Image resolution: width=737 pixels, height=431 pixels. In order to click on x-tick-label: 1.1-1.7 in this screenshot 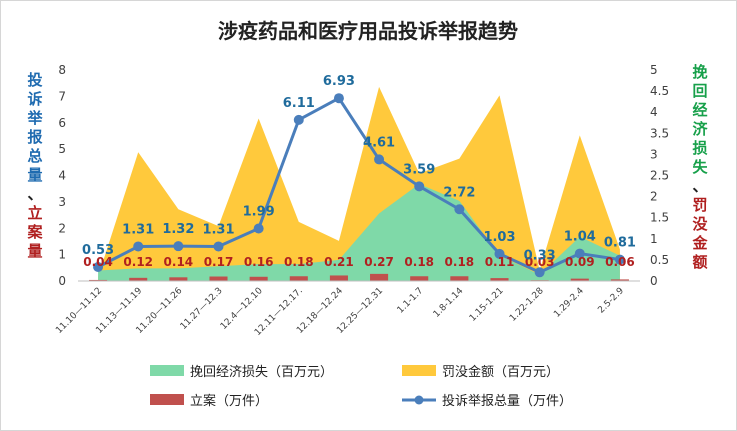, I will do `click(411, 301)`.